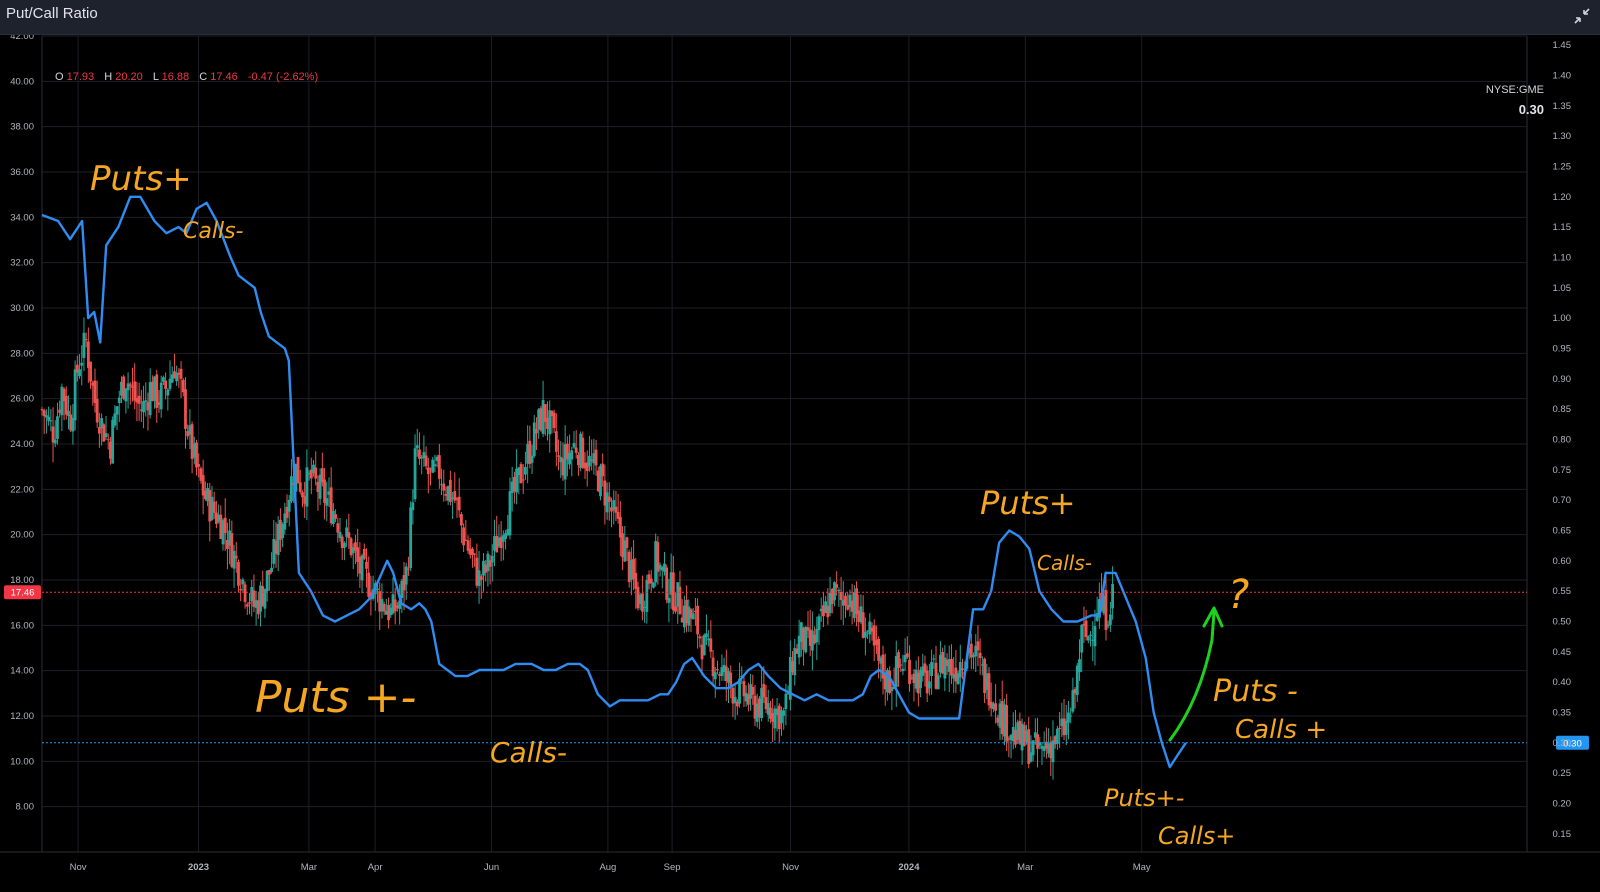 This screenshot has height=892, width=1600. I want to click on time-tick-label: Apr, so click(375, 867).